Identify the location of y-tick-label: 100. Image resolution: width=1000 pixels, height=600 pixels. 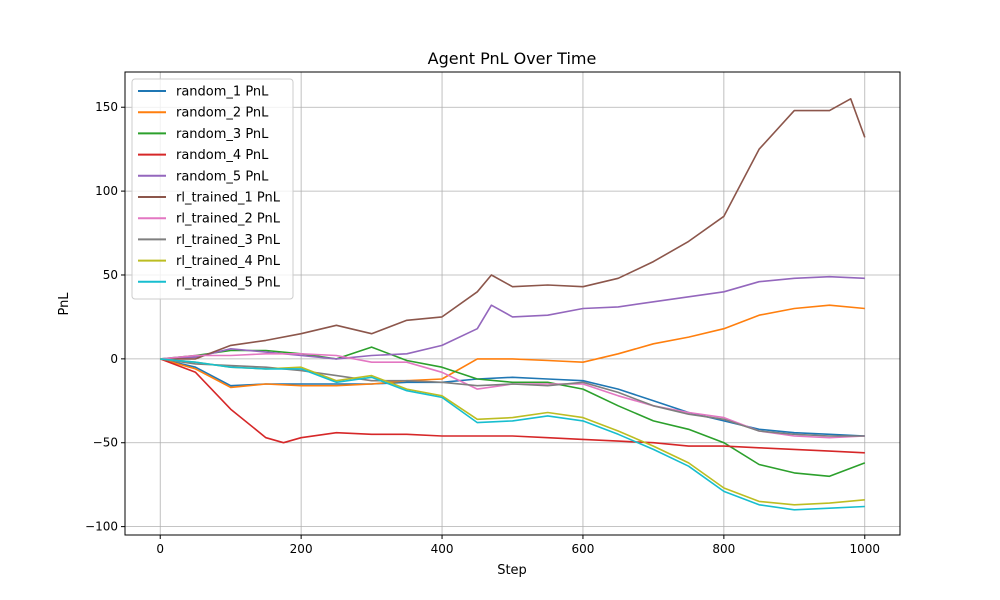
(106, 191).